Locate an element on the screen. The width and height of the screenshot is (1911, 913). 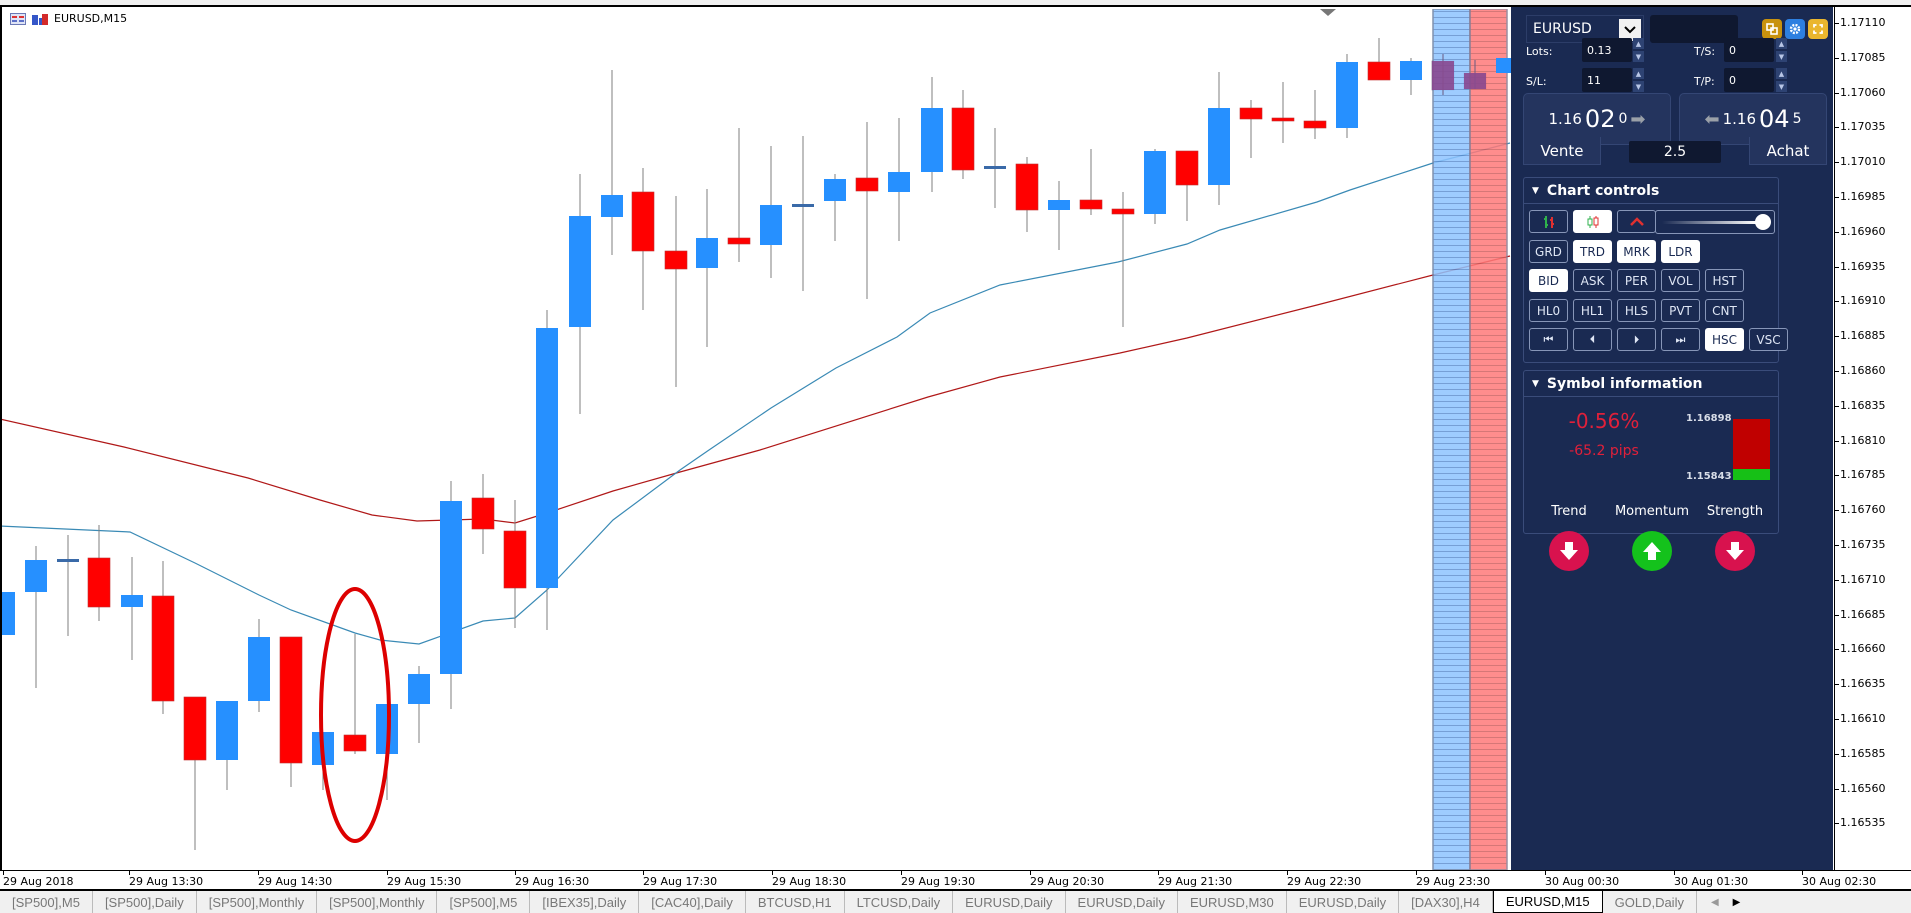
time-label: 29 Aug 20:30 is located at coordinates (1067, 881).